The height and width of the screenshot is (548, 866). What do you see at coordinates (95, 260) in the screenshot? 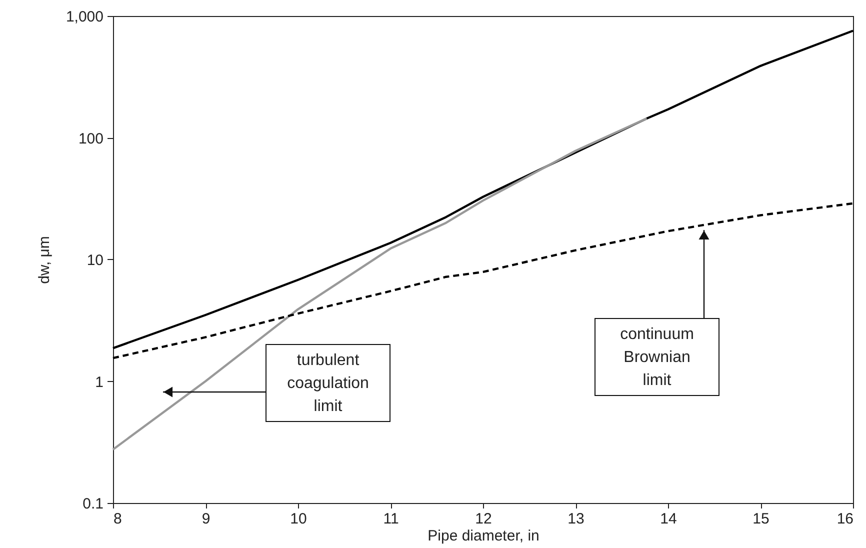
I see `y-tick-label: 10` at bounding box center [95, 260].